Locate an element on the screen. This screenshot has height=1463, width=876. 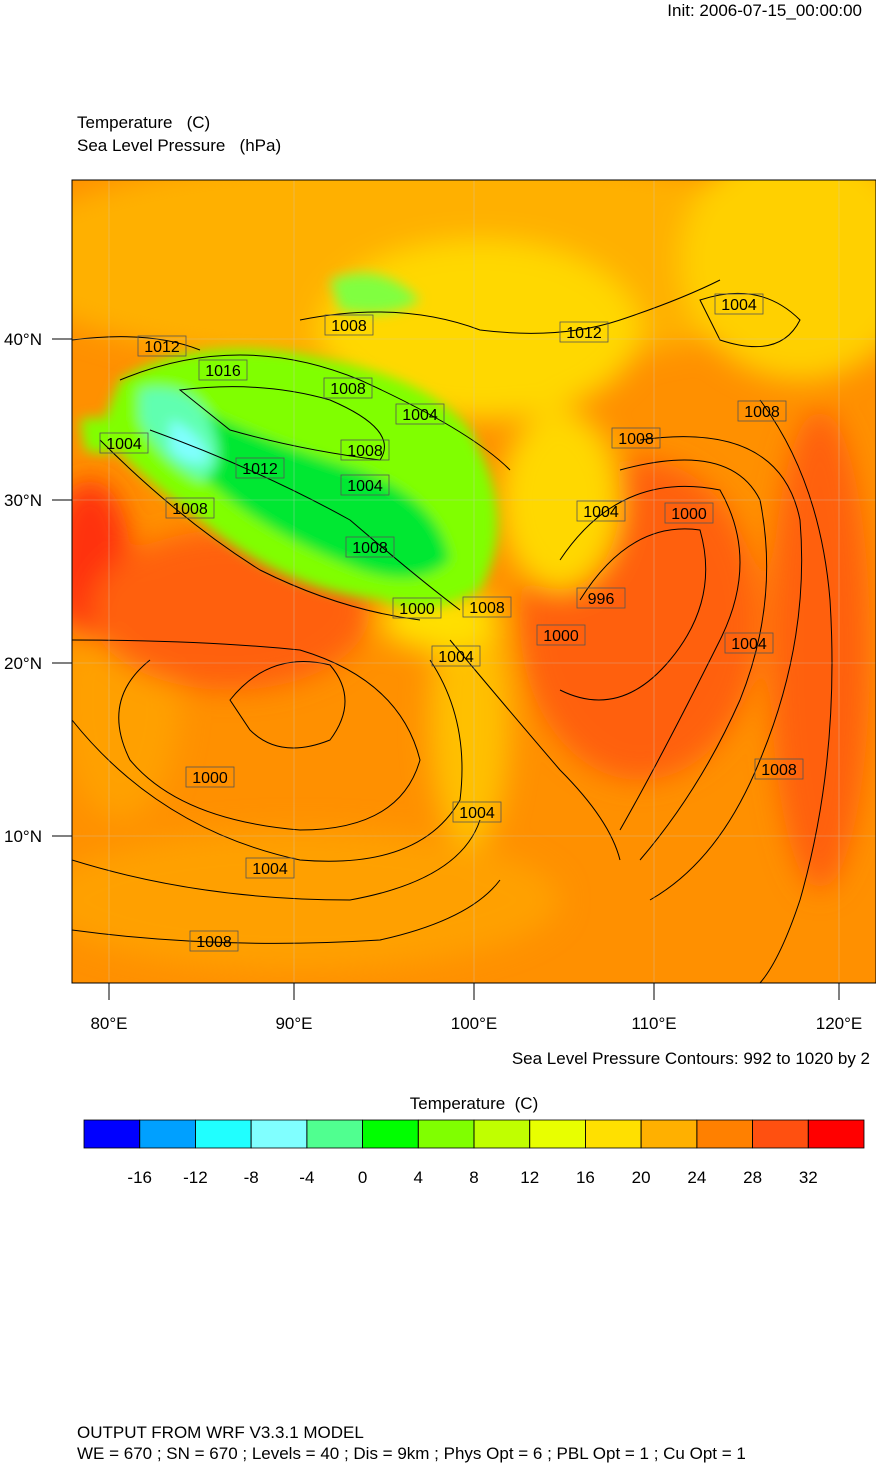
footer-line1: OUTPUT FROM WRF V3.3.1 MODEL is located at coordinates (220, 1432).